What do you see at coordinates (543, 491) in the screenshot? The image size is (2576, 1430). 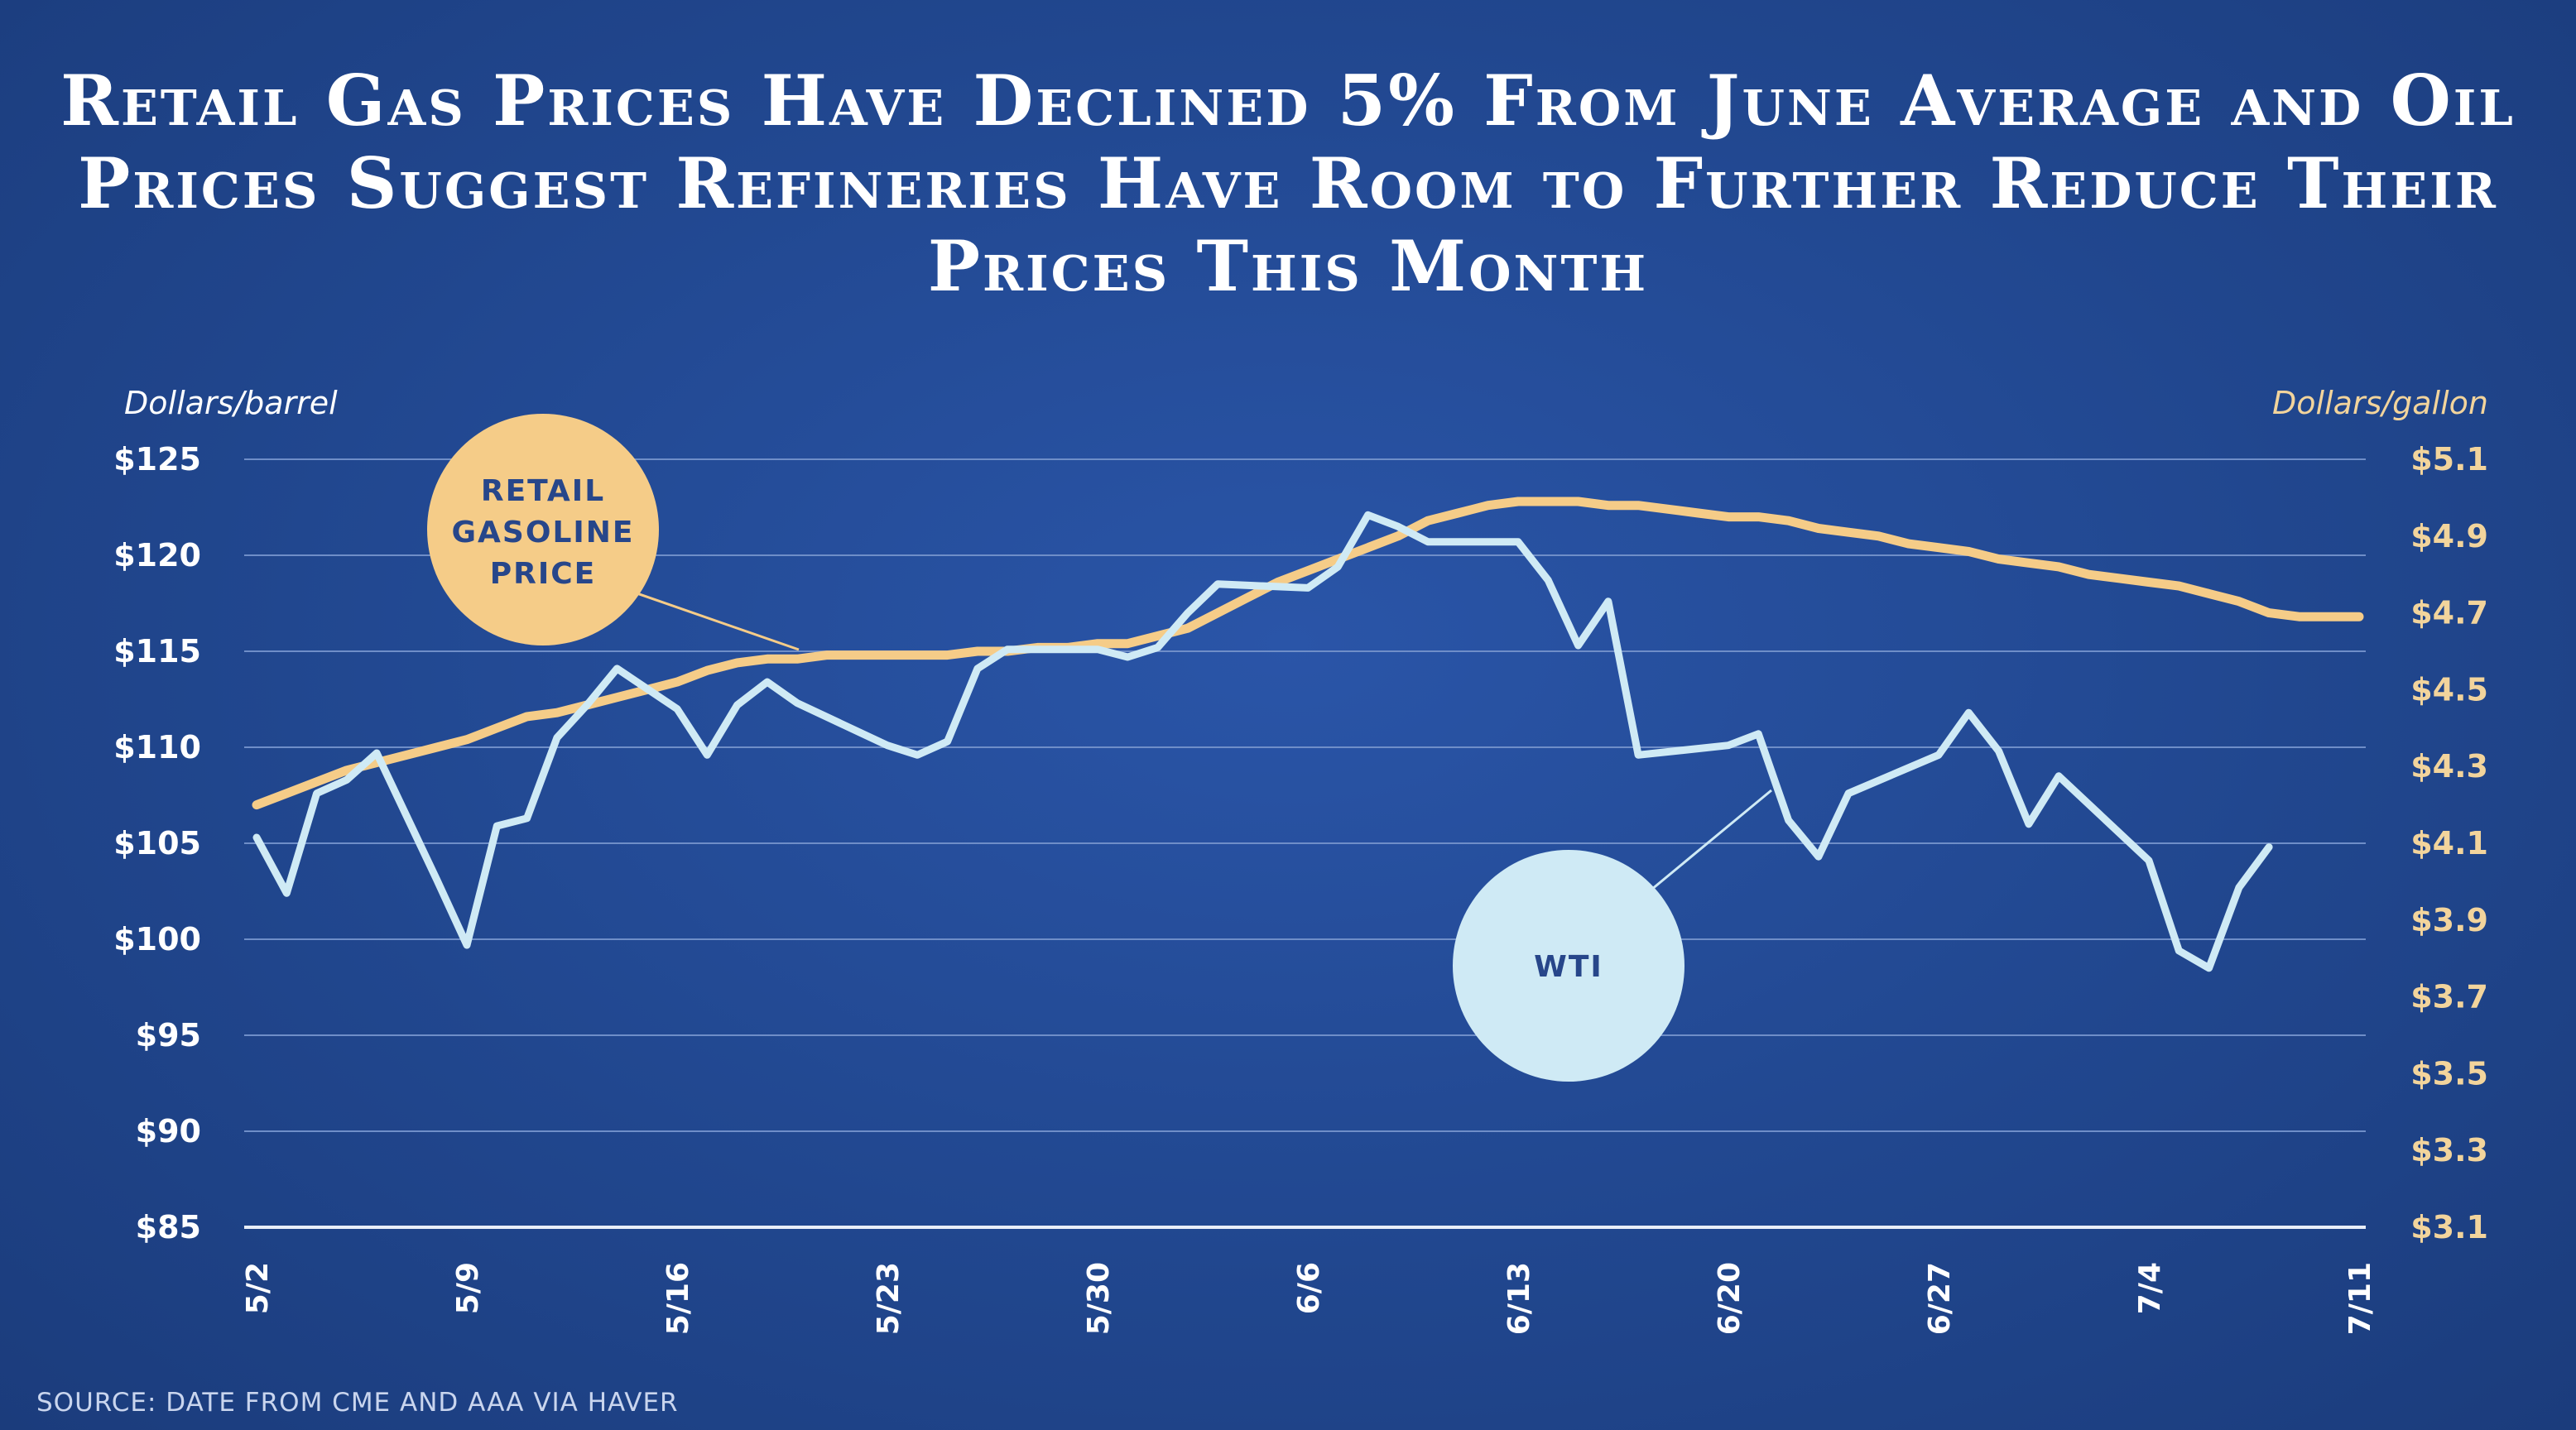 I see `gasoline-label-text: RETAIL` at bounding box center [543, 491].